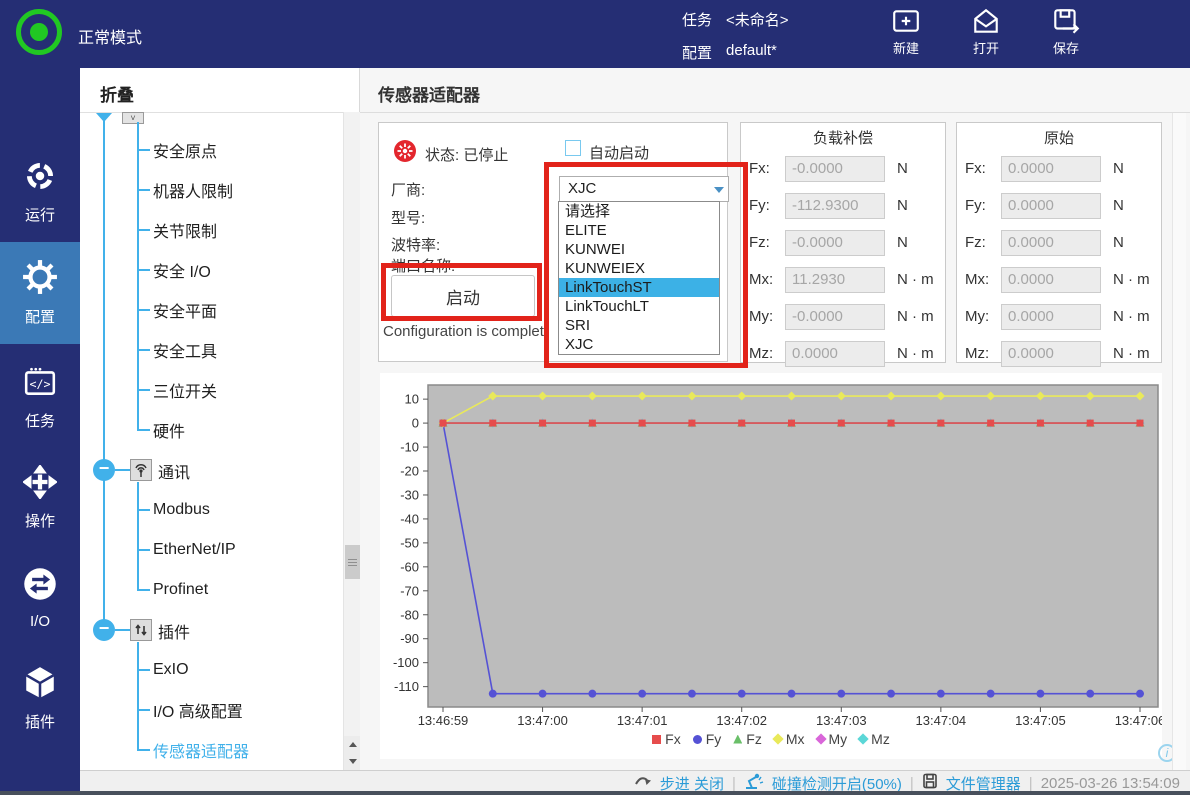 The width and height of the screenshot is (1190, 795). Describe the element at coordinates (352, 761) in the screenshot. I see `tree-scroll-down-button` at that location.